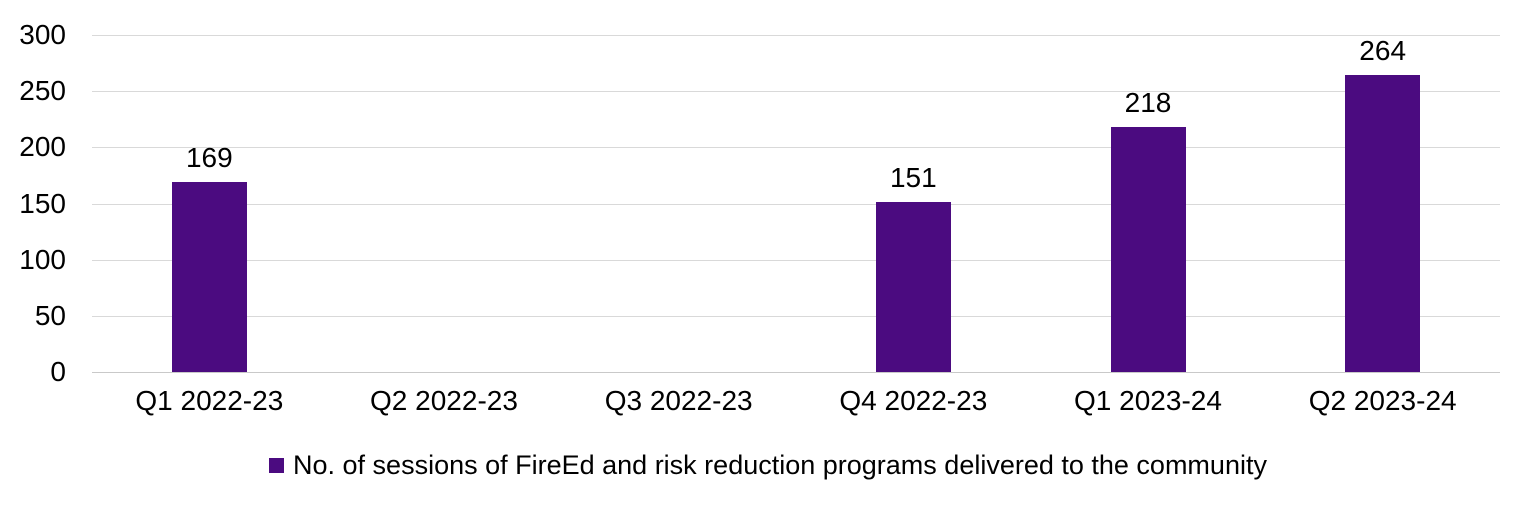  Describe the element at coordinates (913, 400) in the screenshot. I see `x-axis-tick-label: Q4 2022-23` at that location.